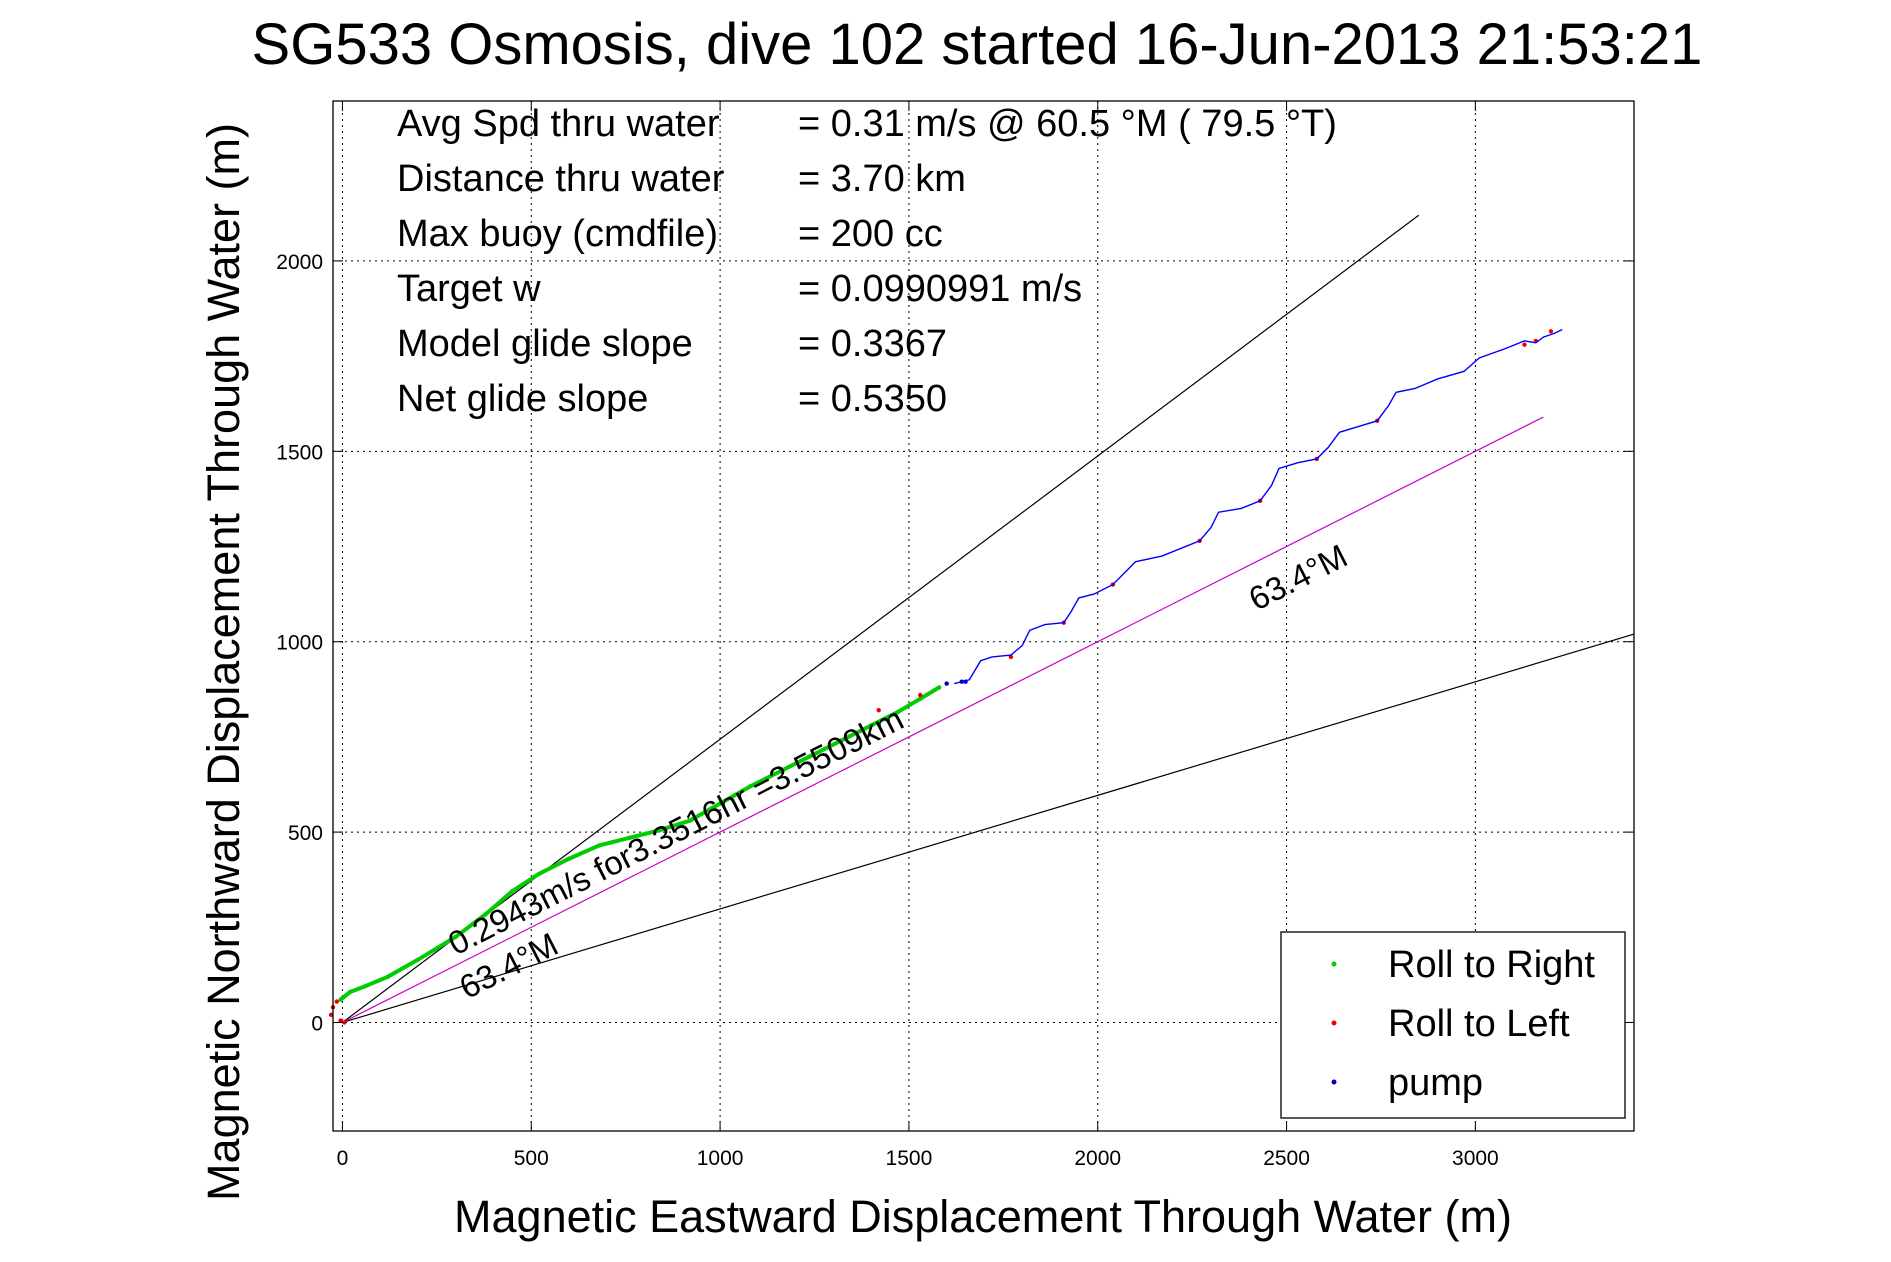 This screenshot has width=1891, height=1262. I want to click on y-tick-label: 500, so click(305, 833).